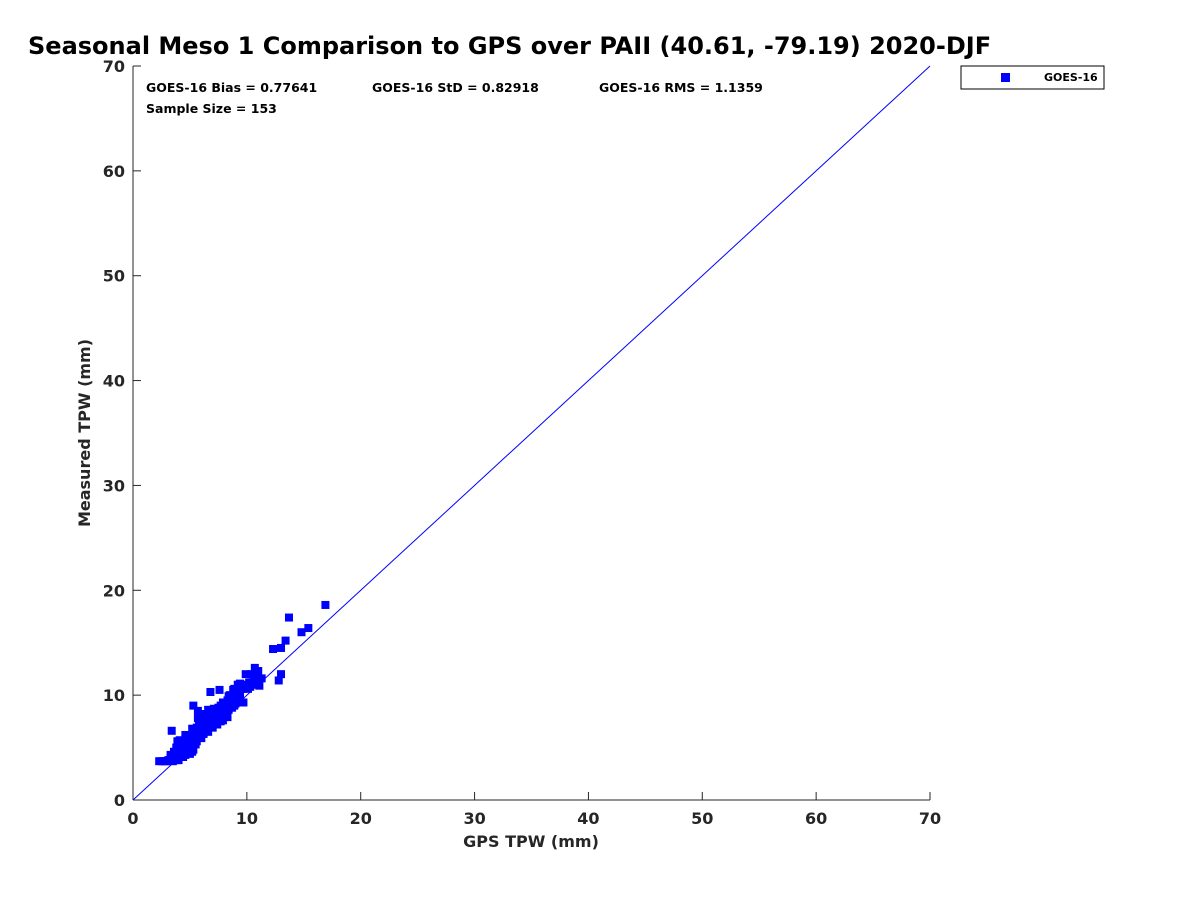 The width and height of the screenshot is (1200, 900). I want to click on x-tick-label: 70, so click(930, 818).